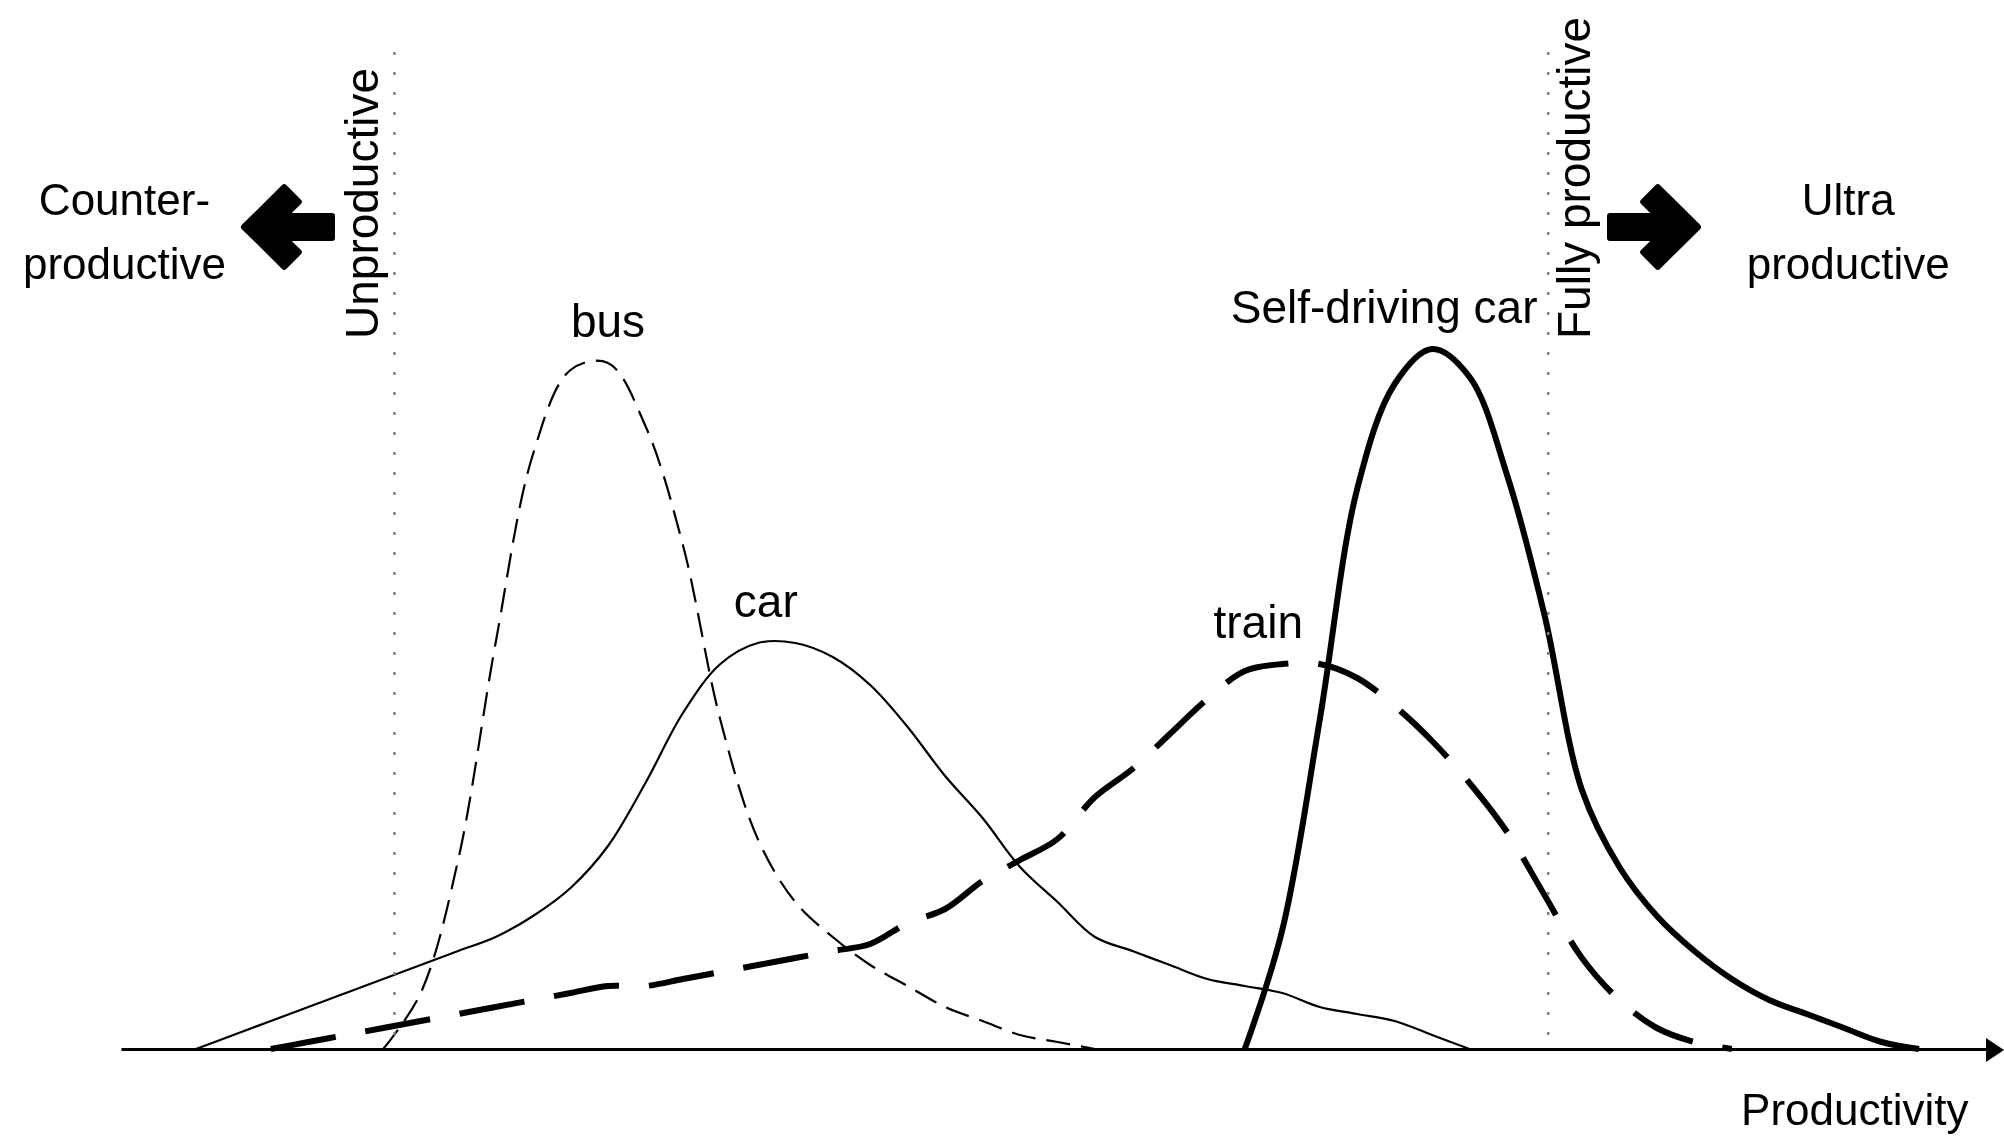  What do you see at coordinates (124, 232) in the screenshot?
I see `text: Counter-productive` at bounding box center [124, 232].